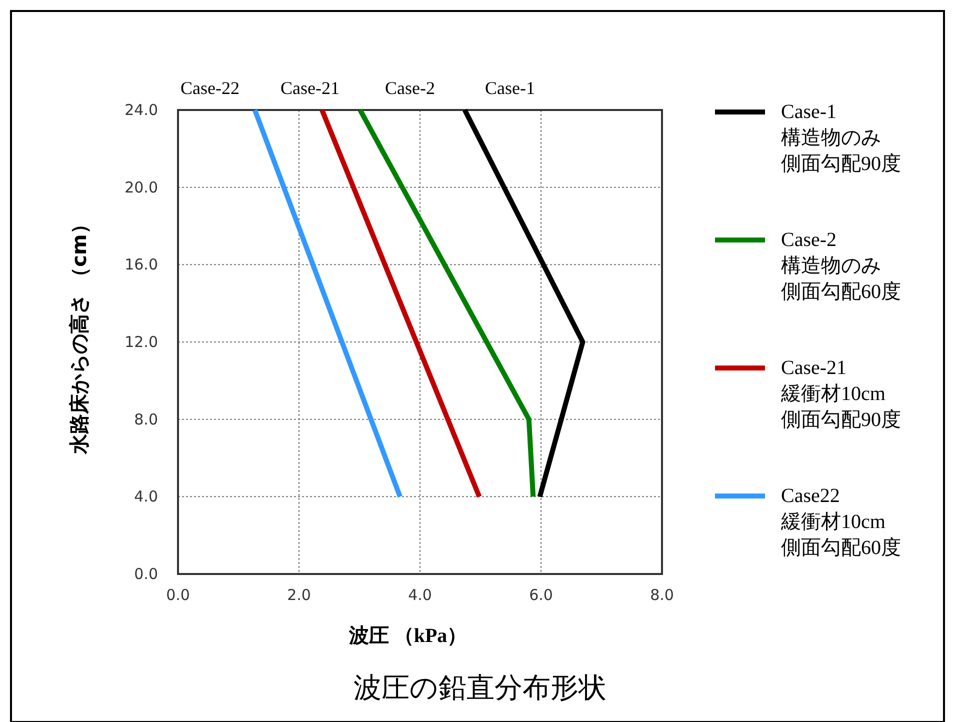  What do you see at coordinates (541, 595) in the screenshot?
I see `x-tick-label: 6.0` at bounding box center [541, 595].